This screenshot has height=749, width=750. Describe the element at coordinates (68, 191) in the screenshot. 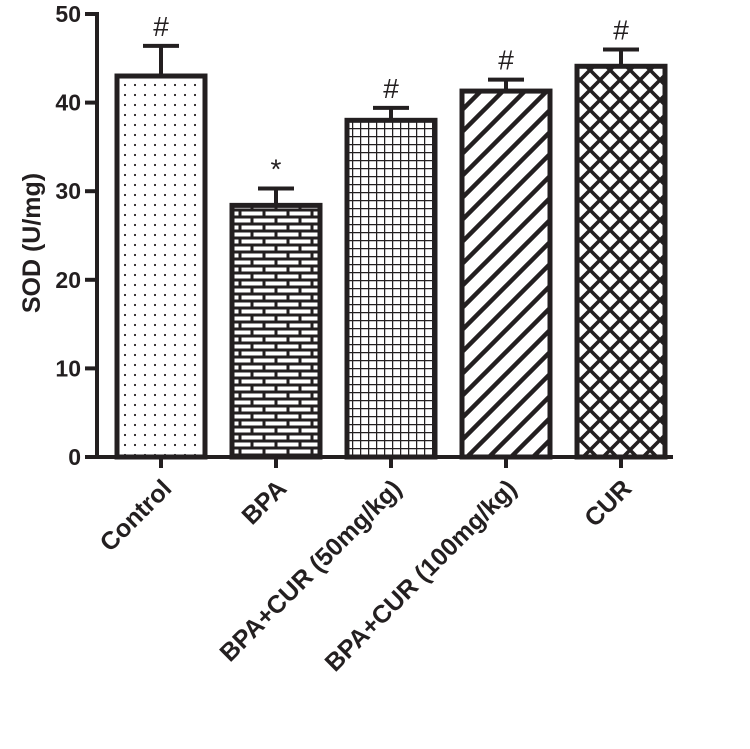

I see `y-tick-label: 30` at that location.